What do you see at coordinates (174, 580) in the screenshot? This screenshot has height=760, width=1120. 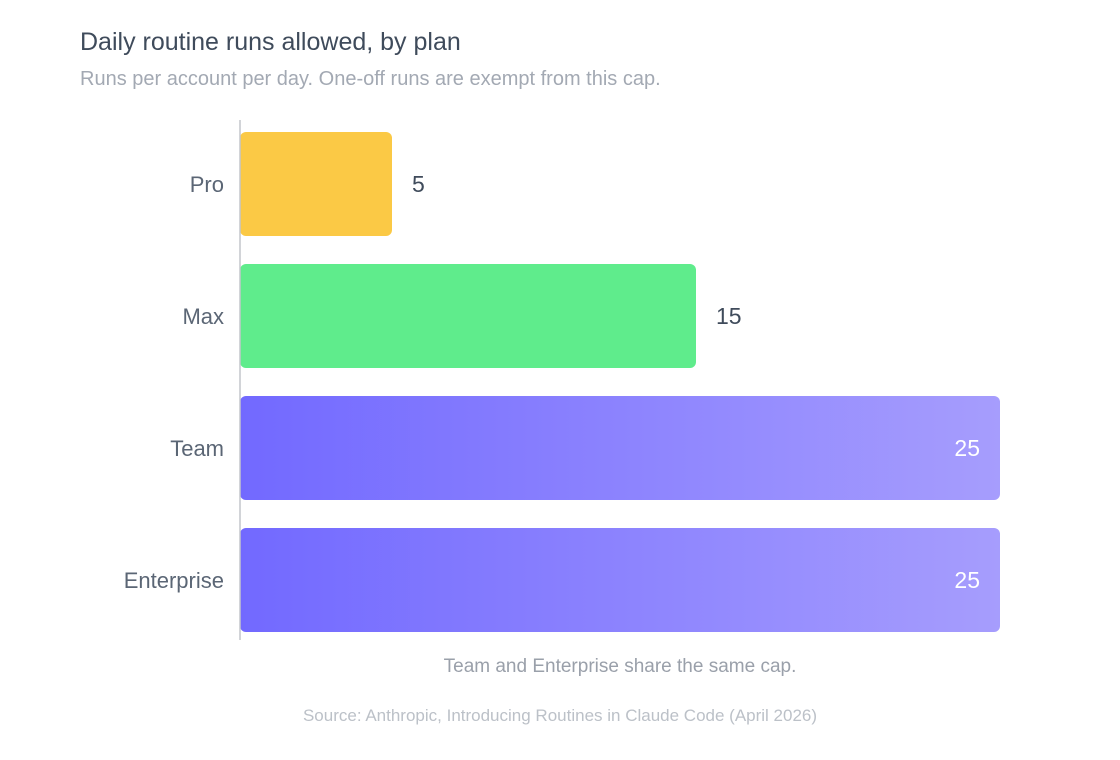 I see `category-label-enterprise: Enterprise` at bounding box center [174, 580].